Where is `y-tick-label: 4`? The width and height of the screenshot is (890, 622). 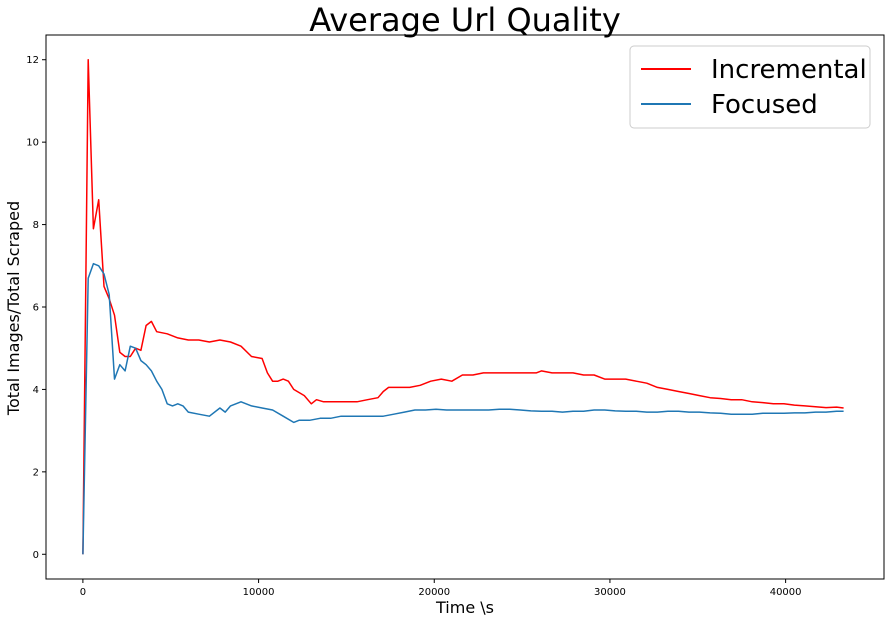
y-tick-label: 4 is located at coordinates (36, 390).